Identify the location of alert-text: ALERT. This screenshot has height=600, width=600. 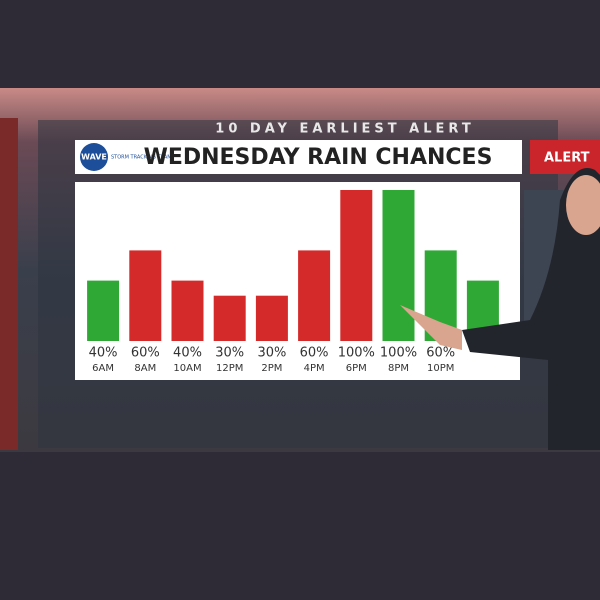
(567, 158).